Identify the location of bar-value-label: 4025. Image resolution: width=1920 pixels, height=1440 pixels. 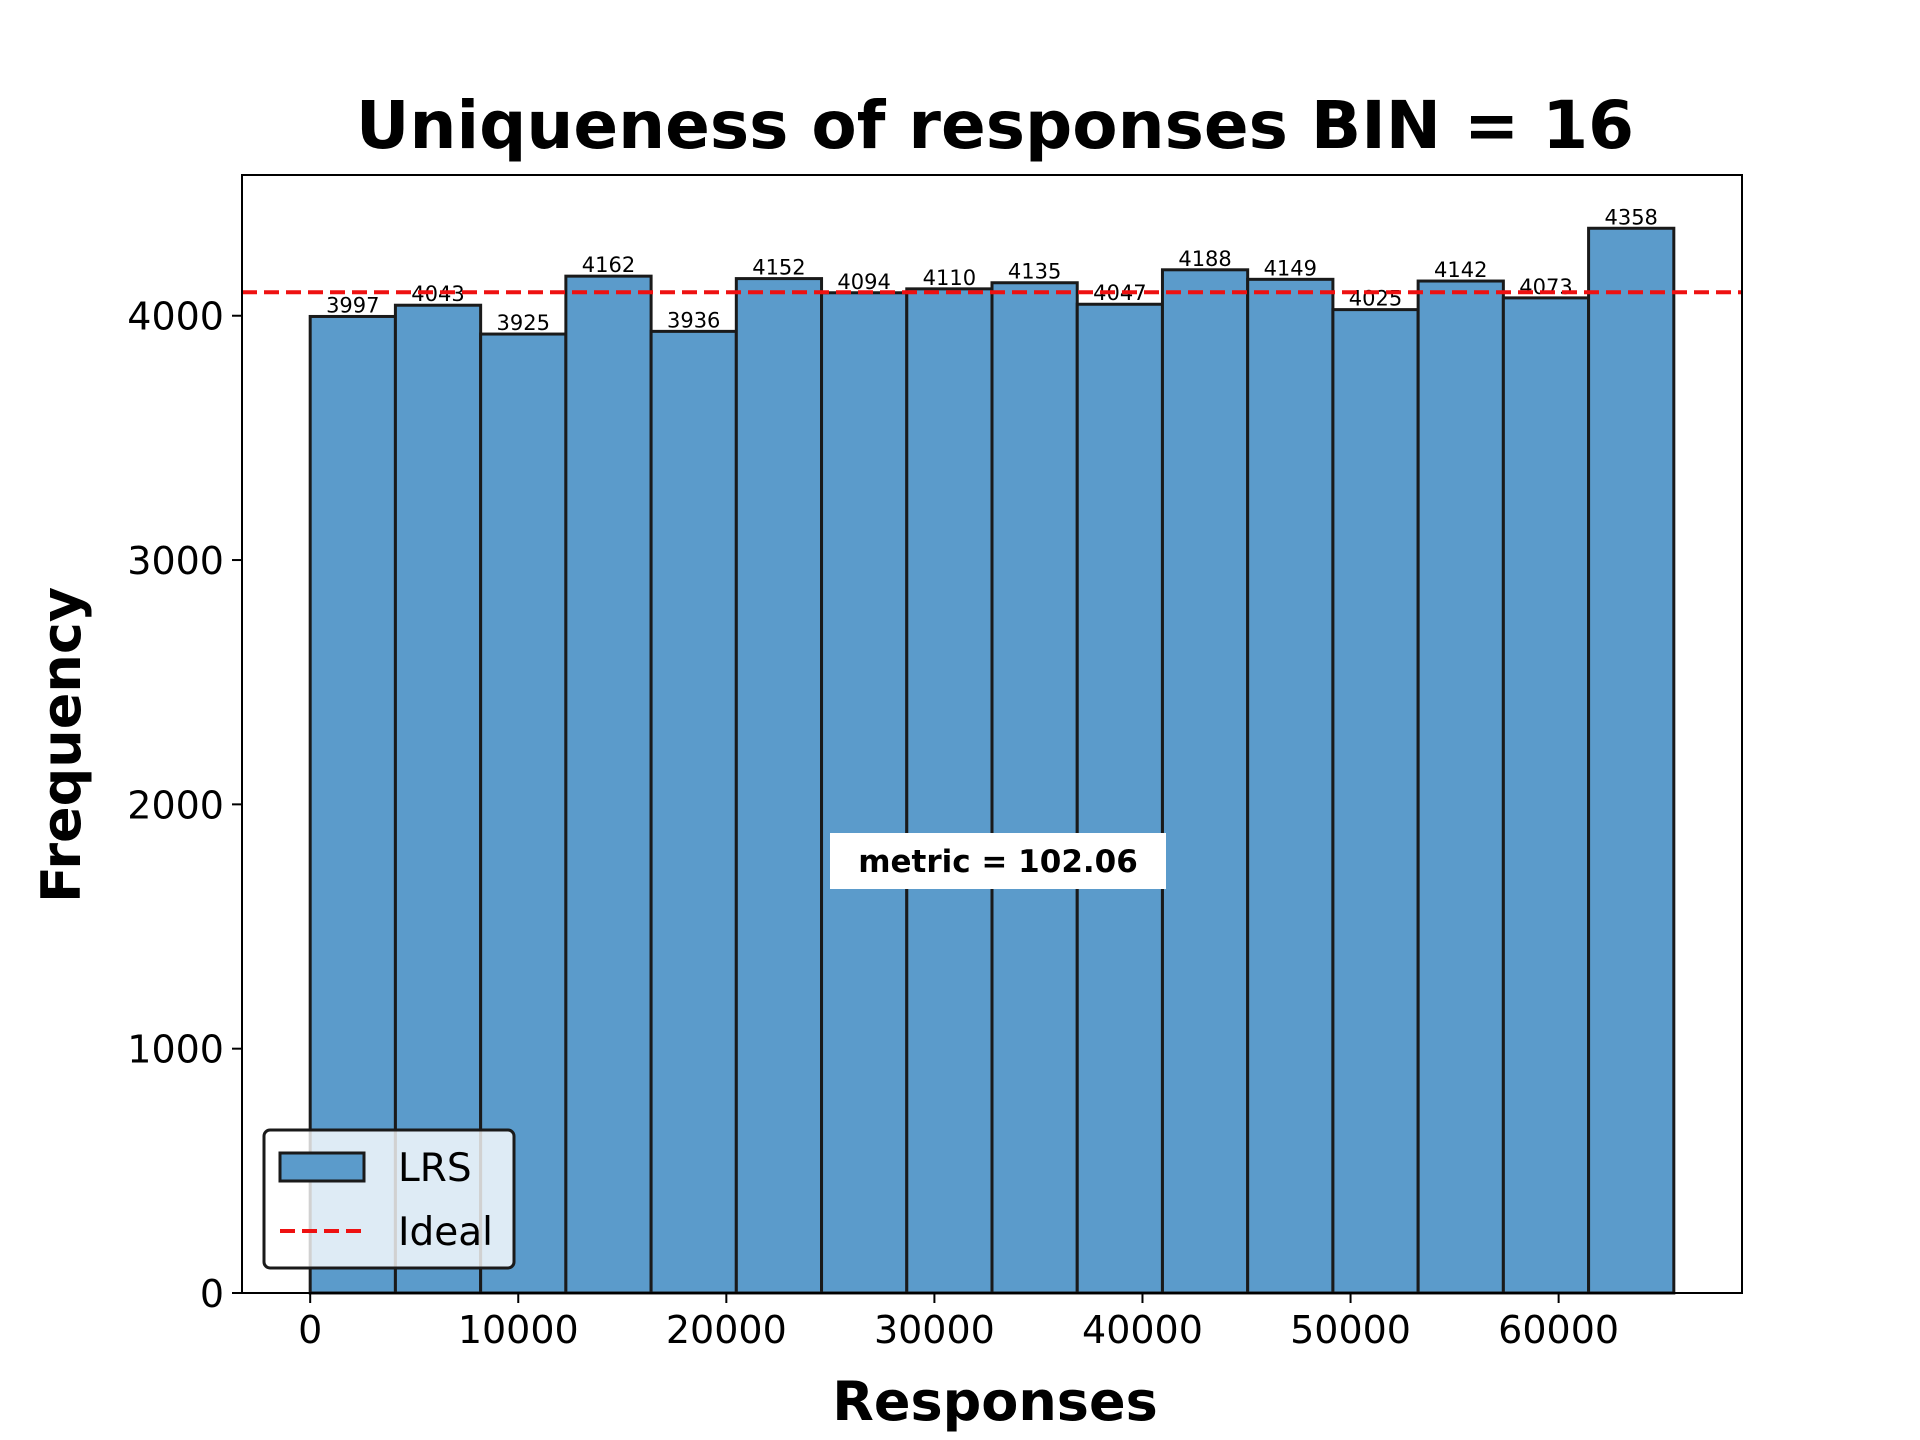
(1375, 299).